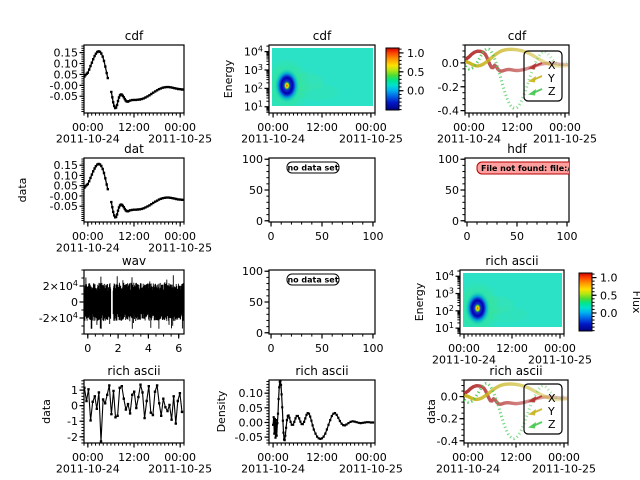 This screenshot has width=640, height=480. Describe the element at coordinates (74, 390) in the screenshot. I see `y-tick-label: 1` at that location.